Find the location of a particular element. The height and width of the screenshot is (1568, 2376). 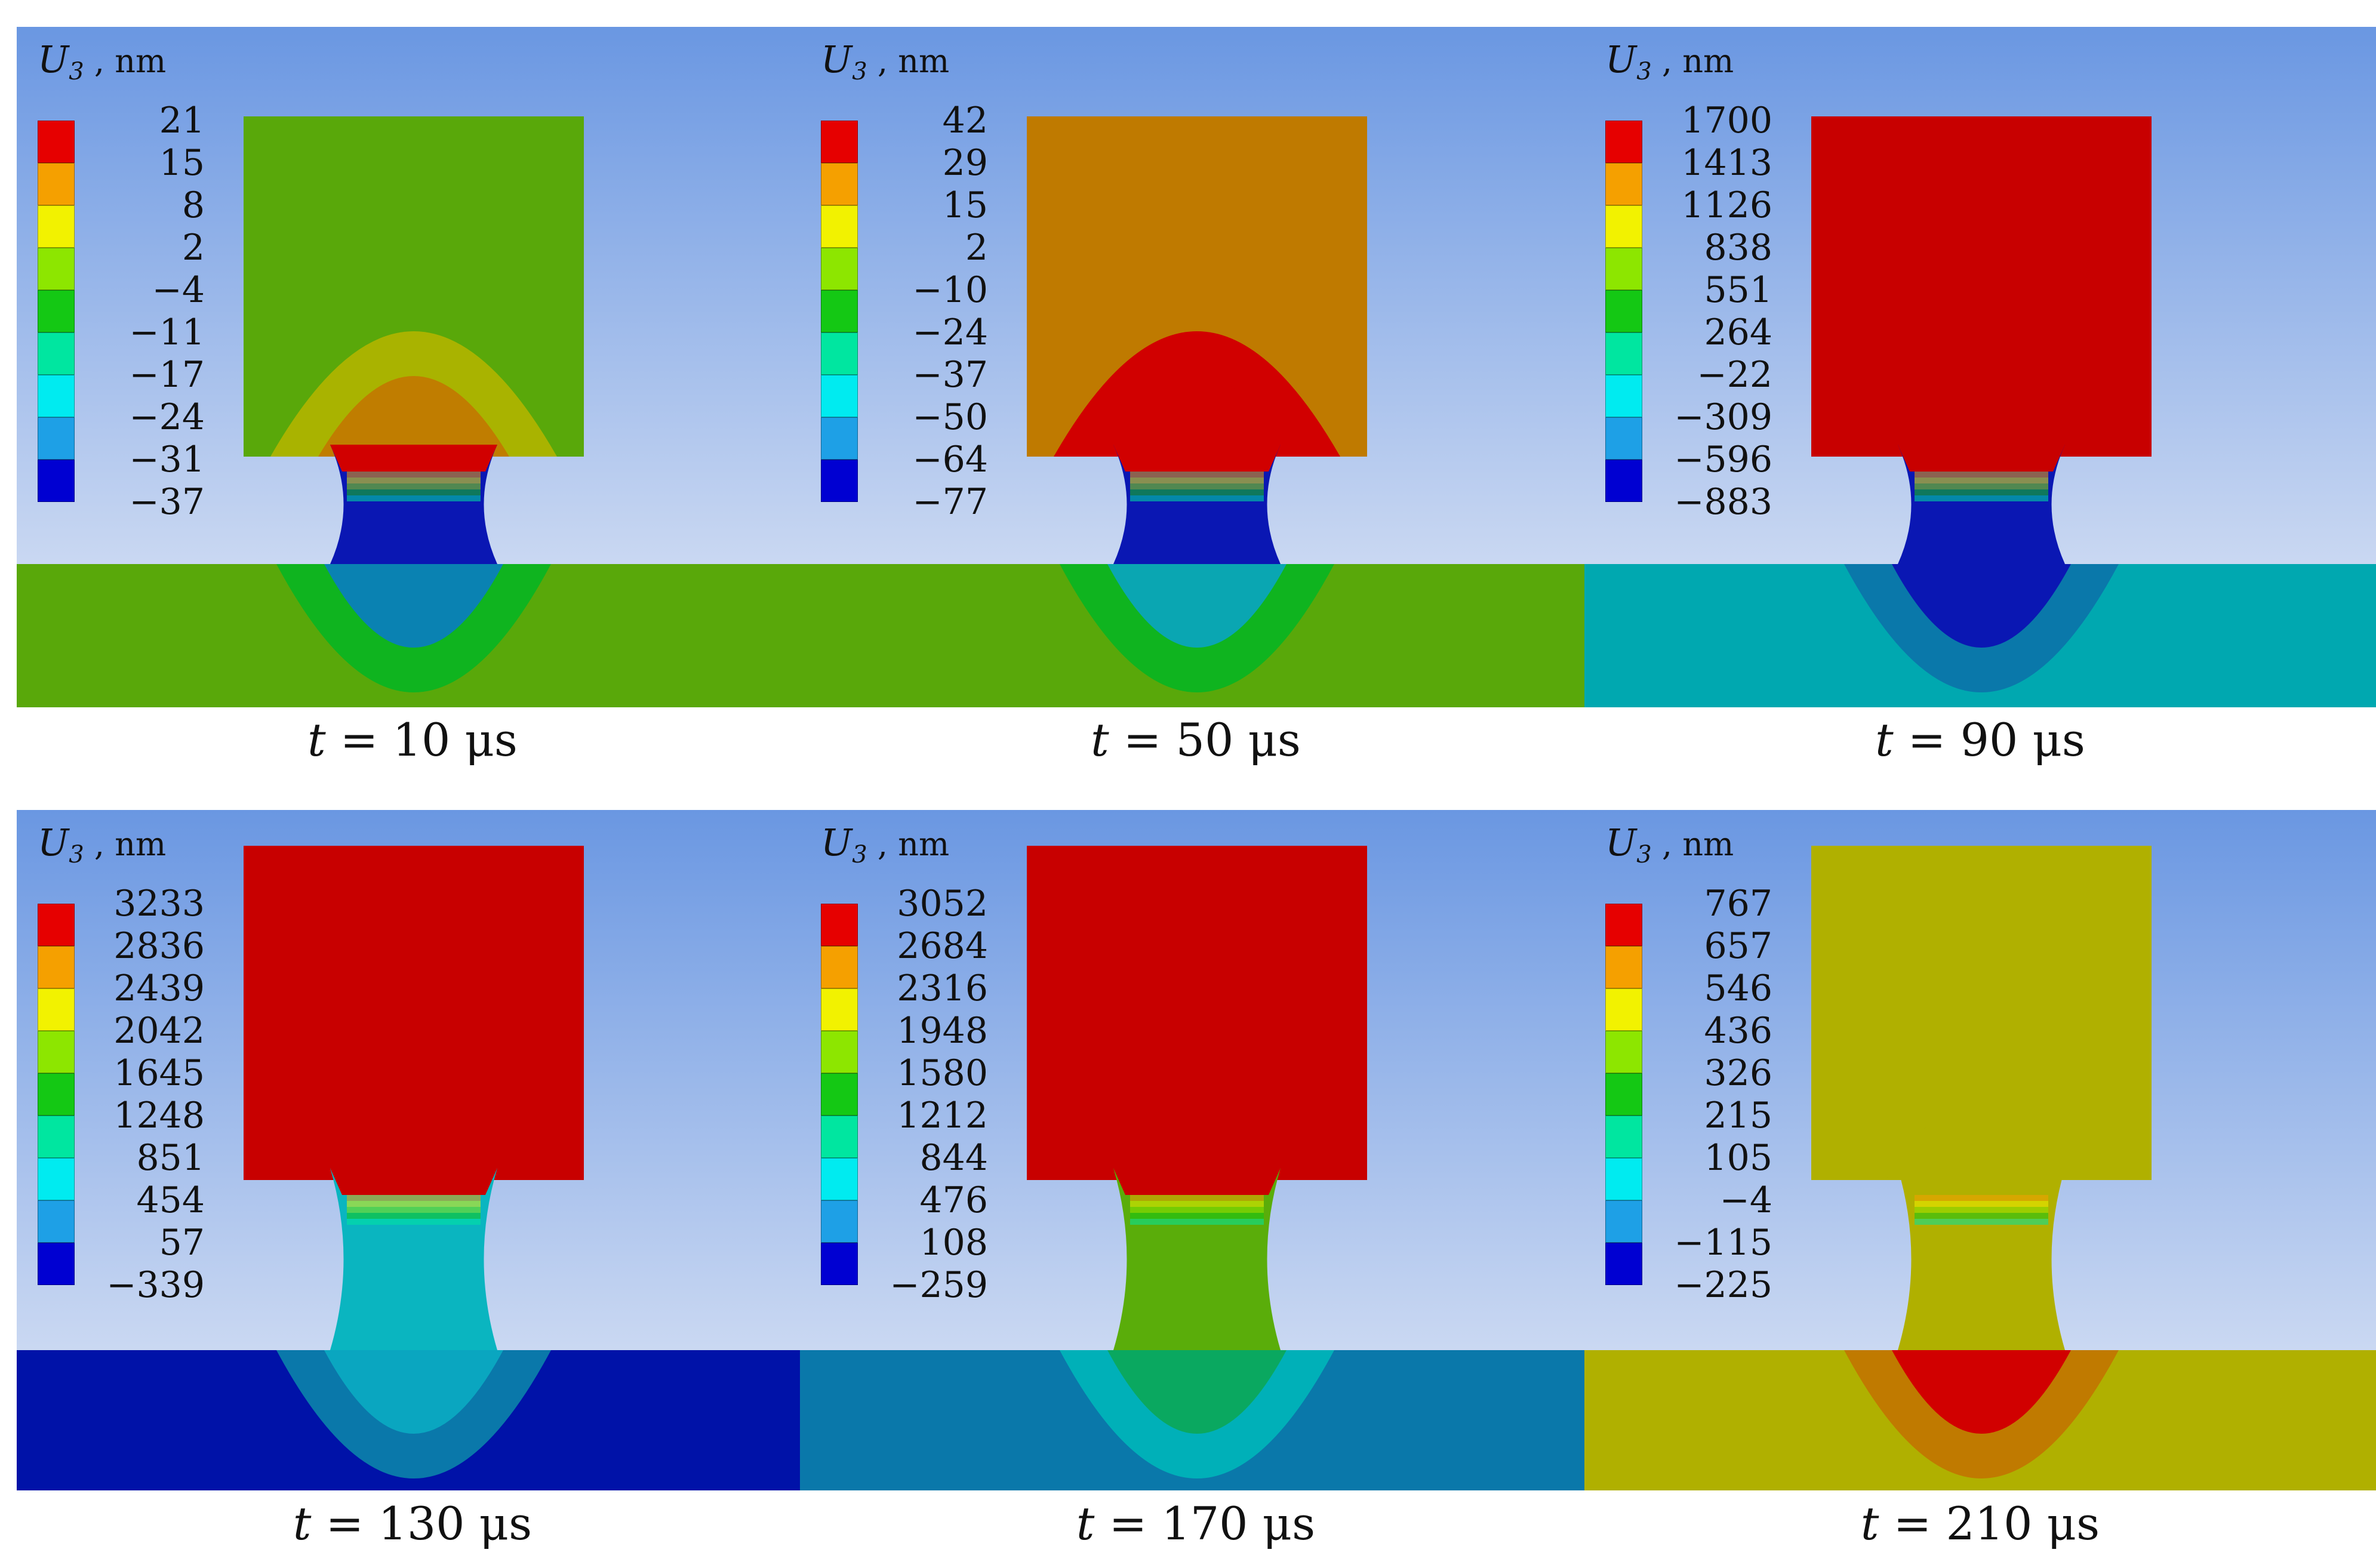

legend-tick-label: 657 is located at coordinates (1738, 946).